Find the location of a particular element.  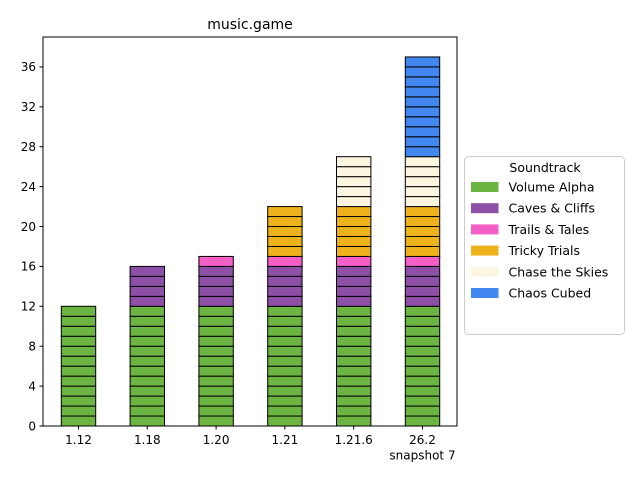

legend-label: Chaos Cubed is located at coordinates (550, 293).